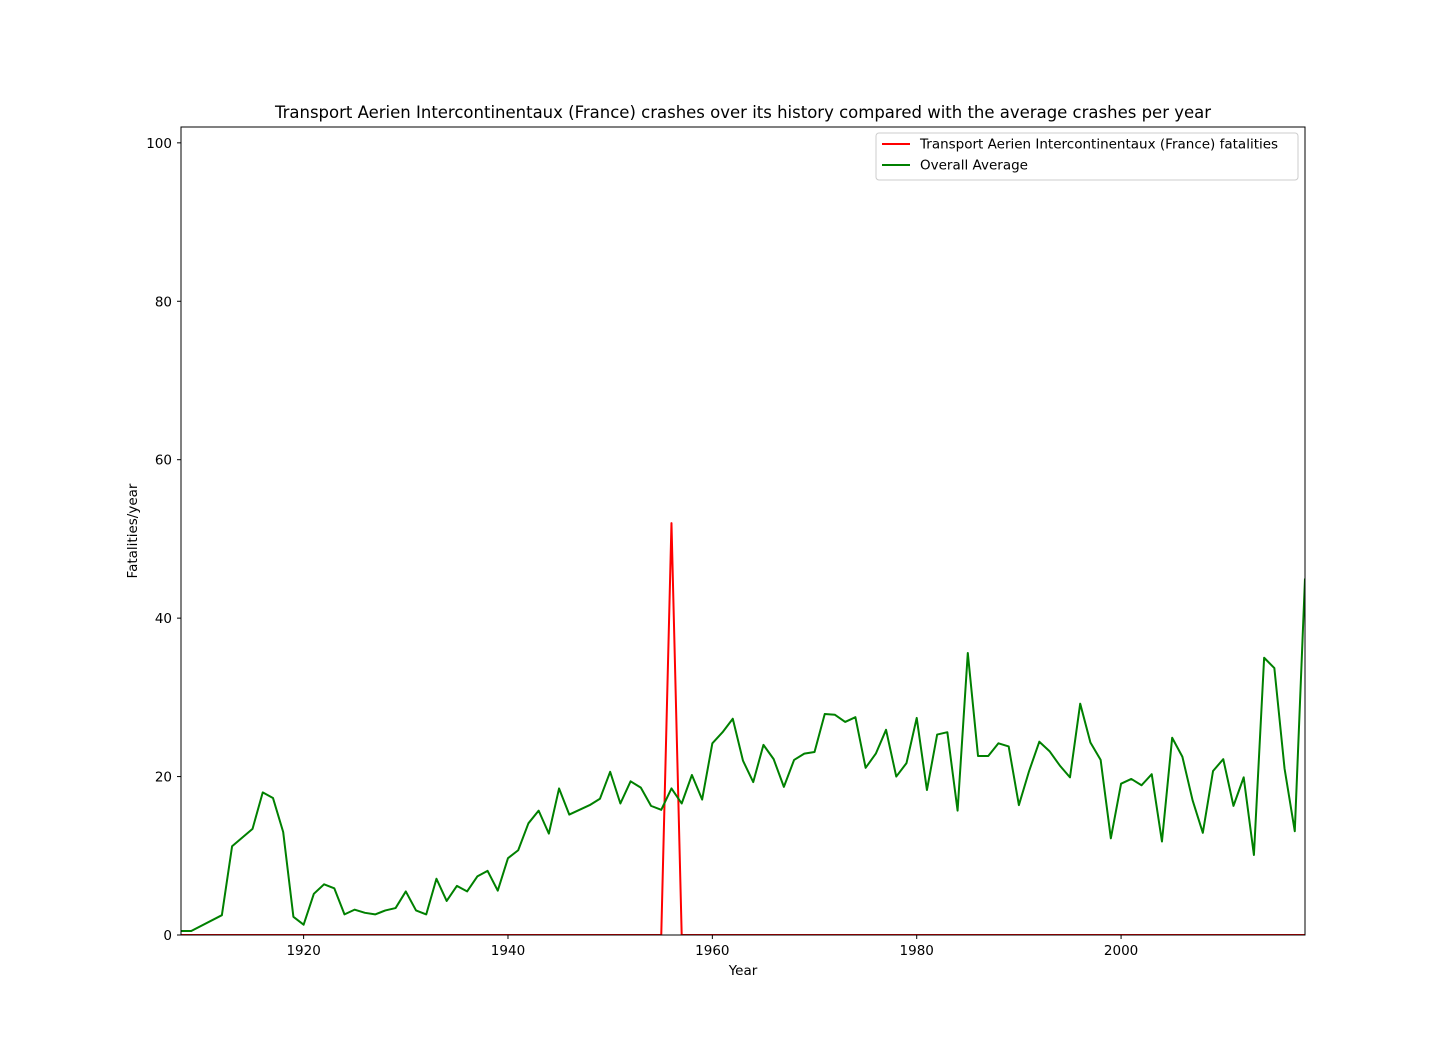 This screenshot has height=1050, width=1450. What do you see at coordinates (159, 144) in the screenshot?
I see `y-tick-label-100: 100` at bounding box center [159, 144].